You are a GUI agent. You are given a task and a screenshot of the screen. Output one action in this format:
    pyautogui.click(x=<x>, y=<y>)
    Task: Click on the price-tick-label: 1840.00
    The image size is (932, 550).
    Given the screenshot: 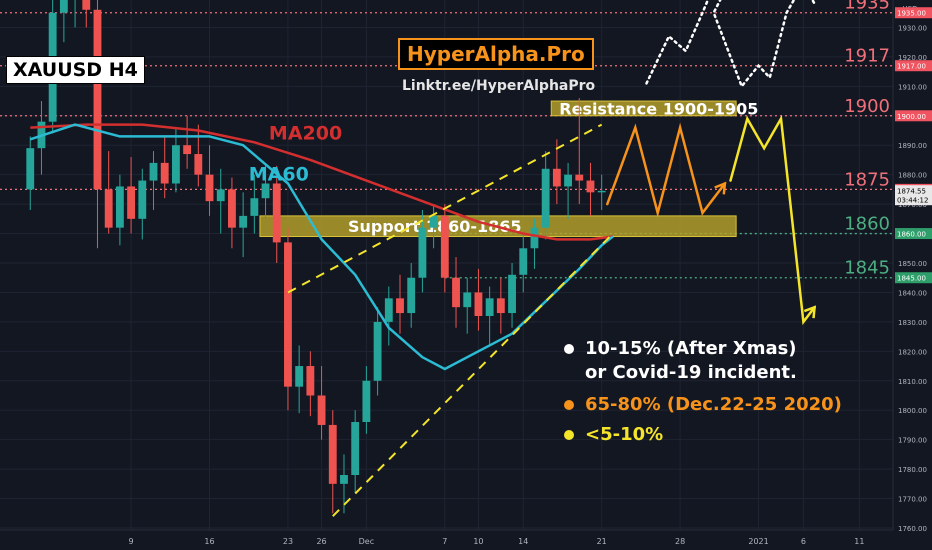 What is the action you would take?
    pyautogui.click(x=912, y=293)
    